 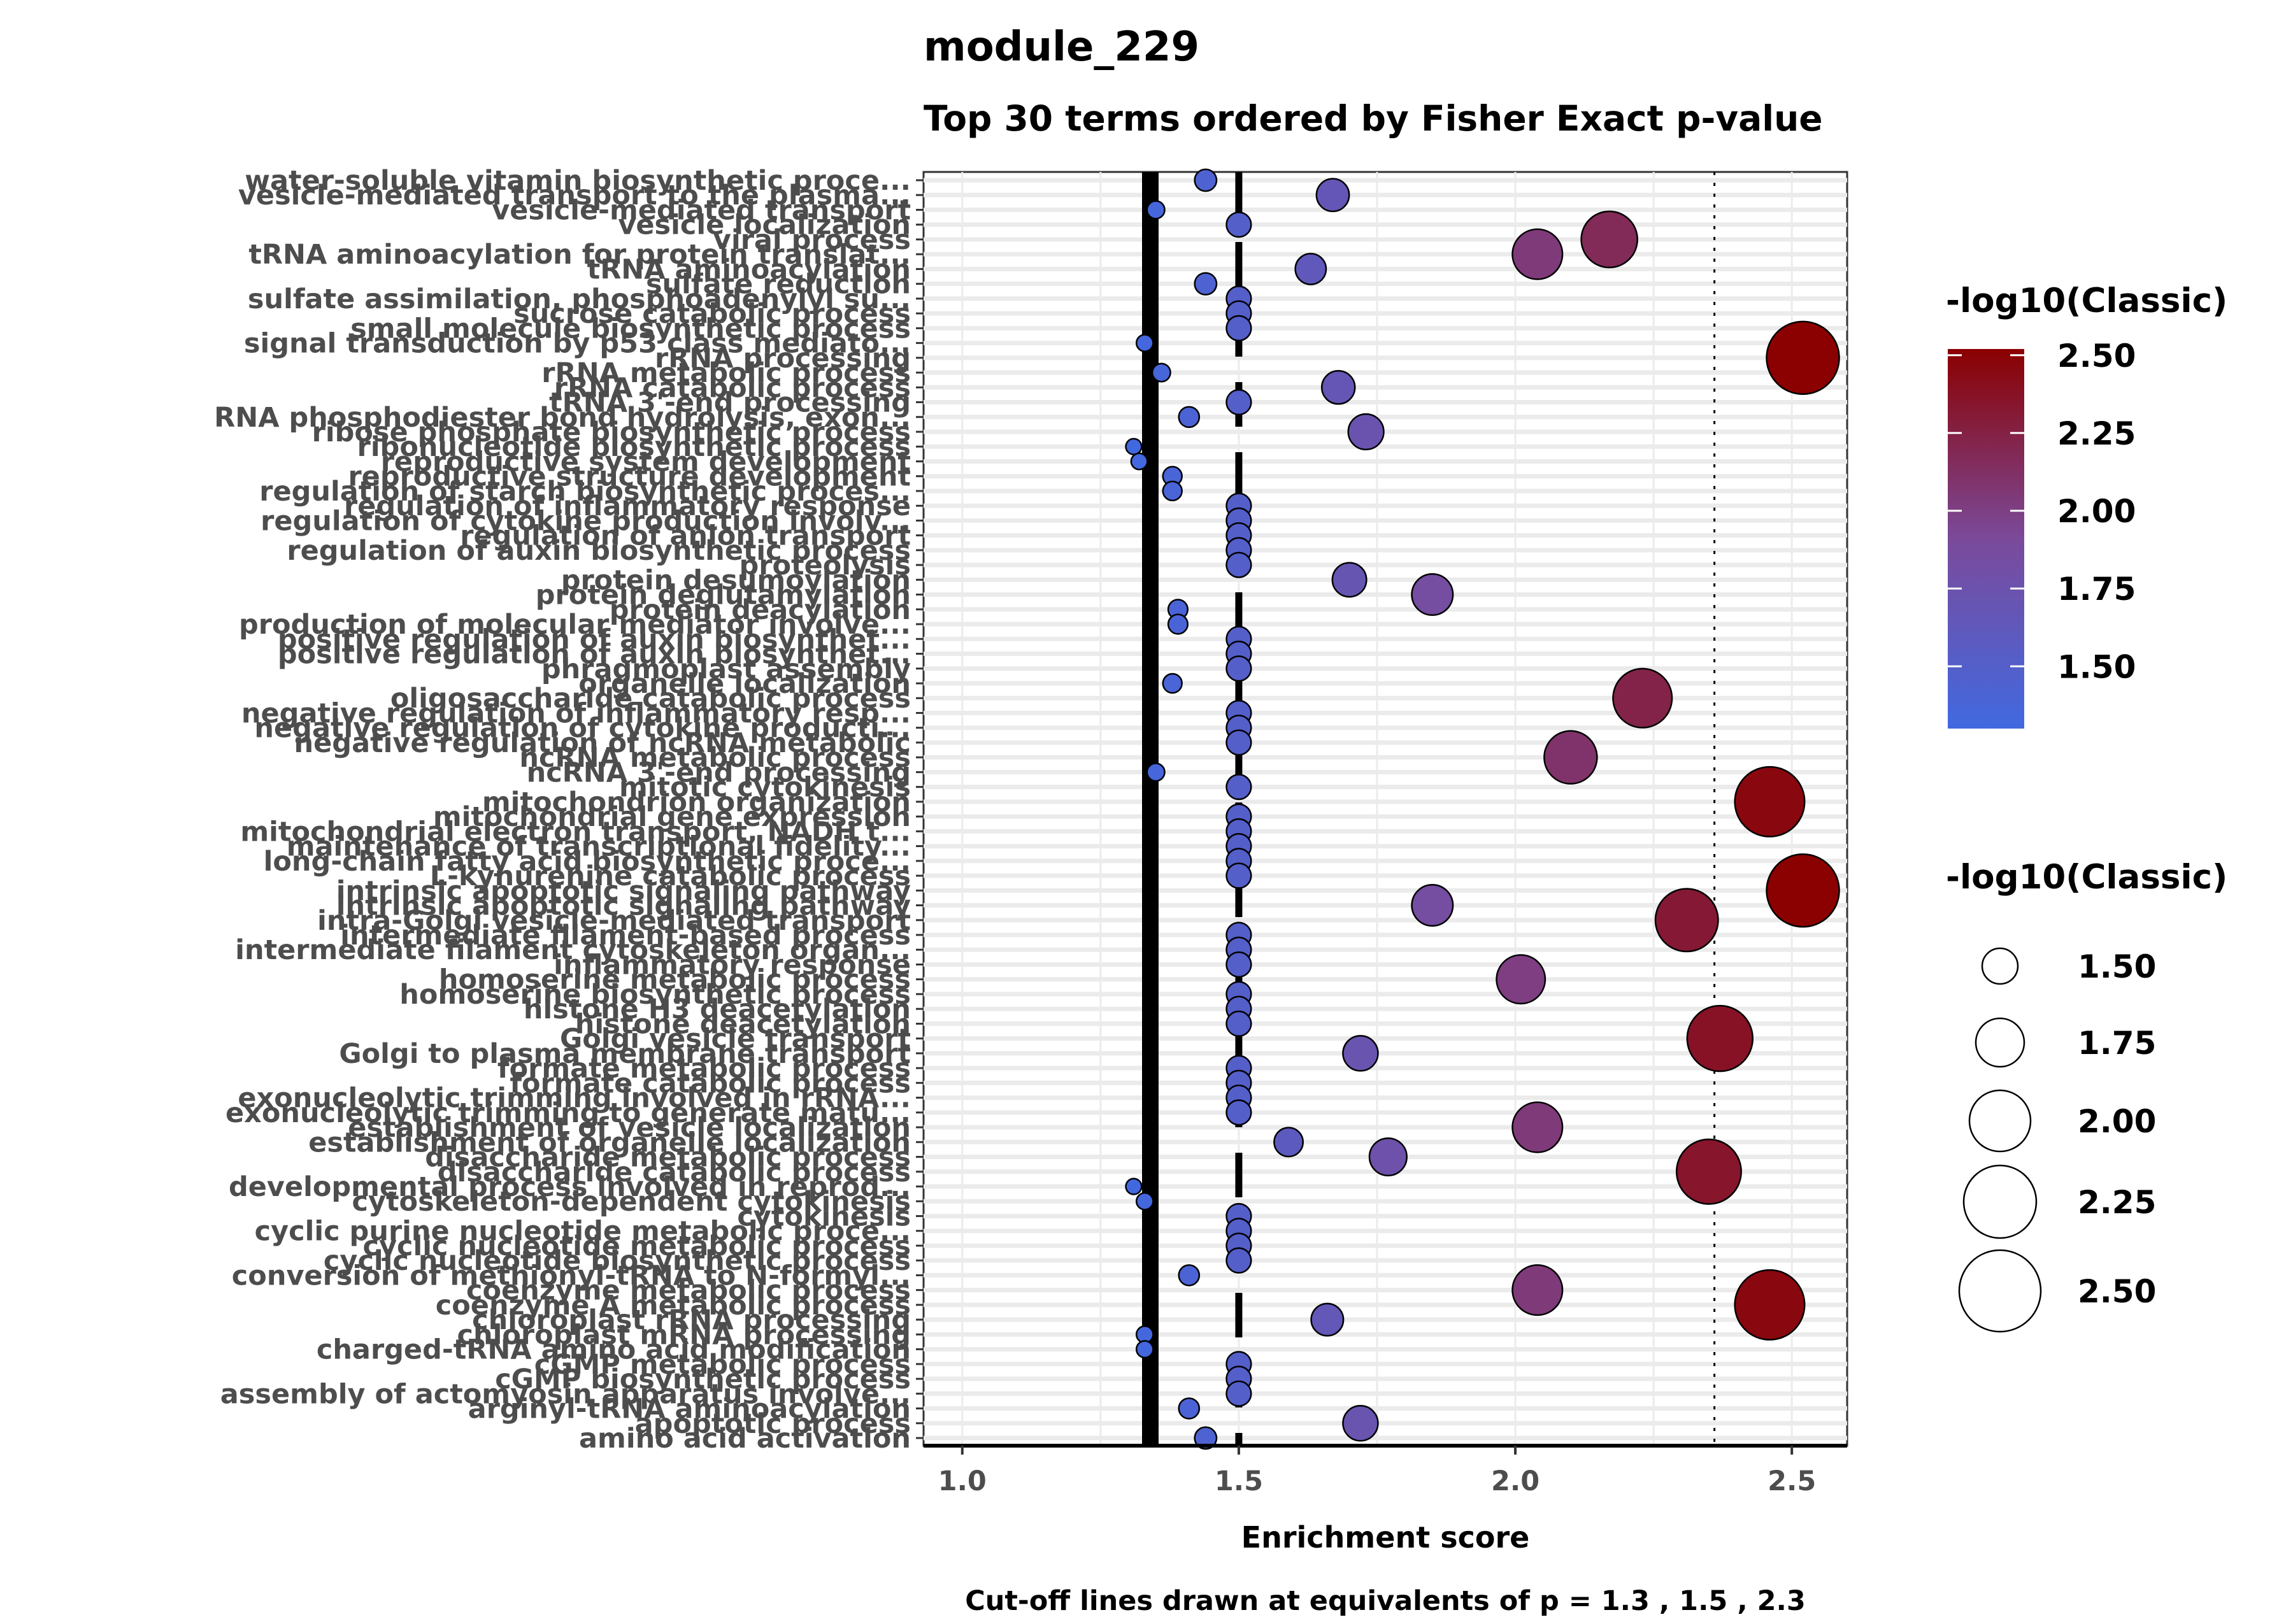 What do you see at coordinates (625, 935) in the screenshot?
I see `y-tick-label: intermediate filament-based process` at bounding box center [625, 935].